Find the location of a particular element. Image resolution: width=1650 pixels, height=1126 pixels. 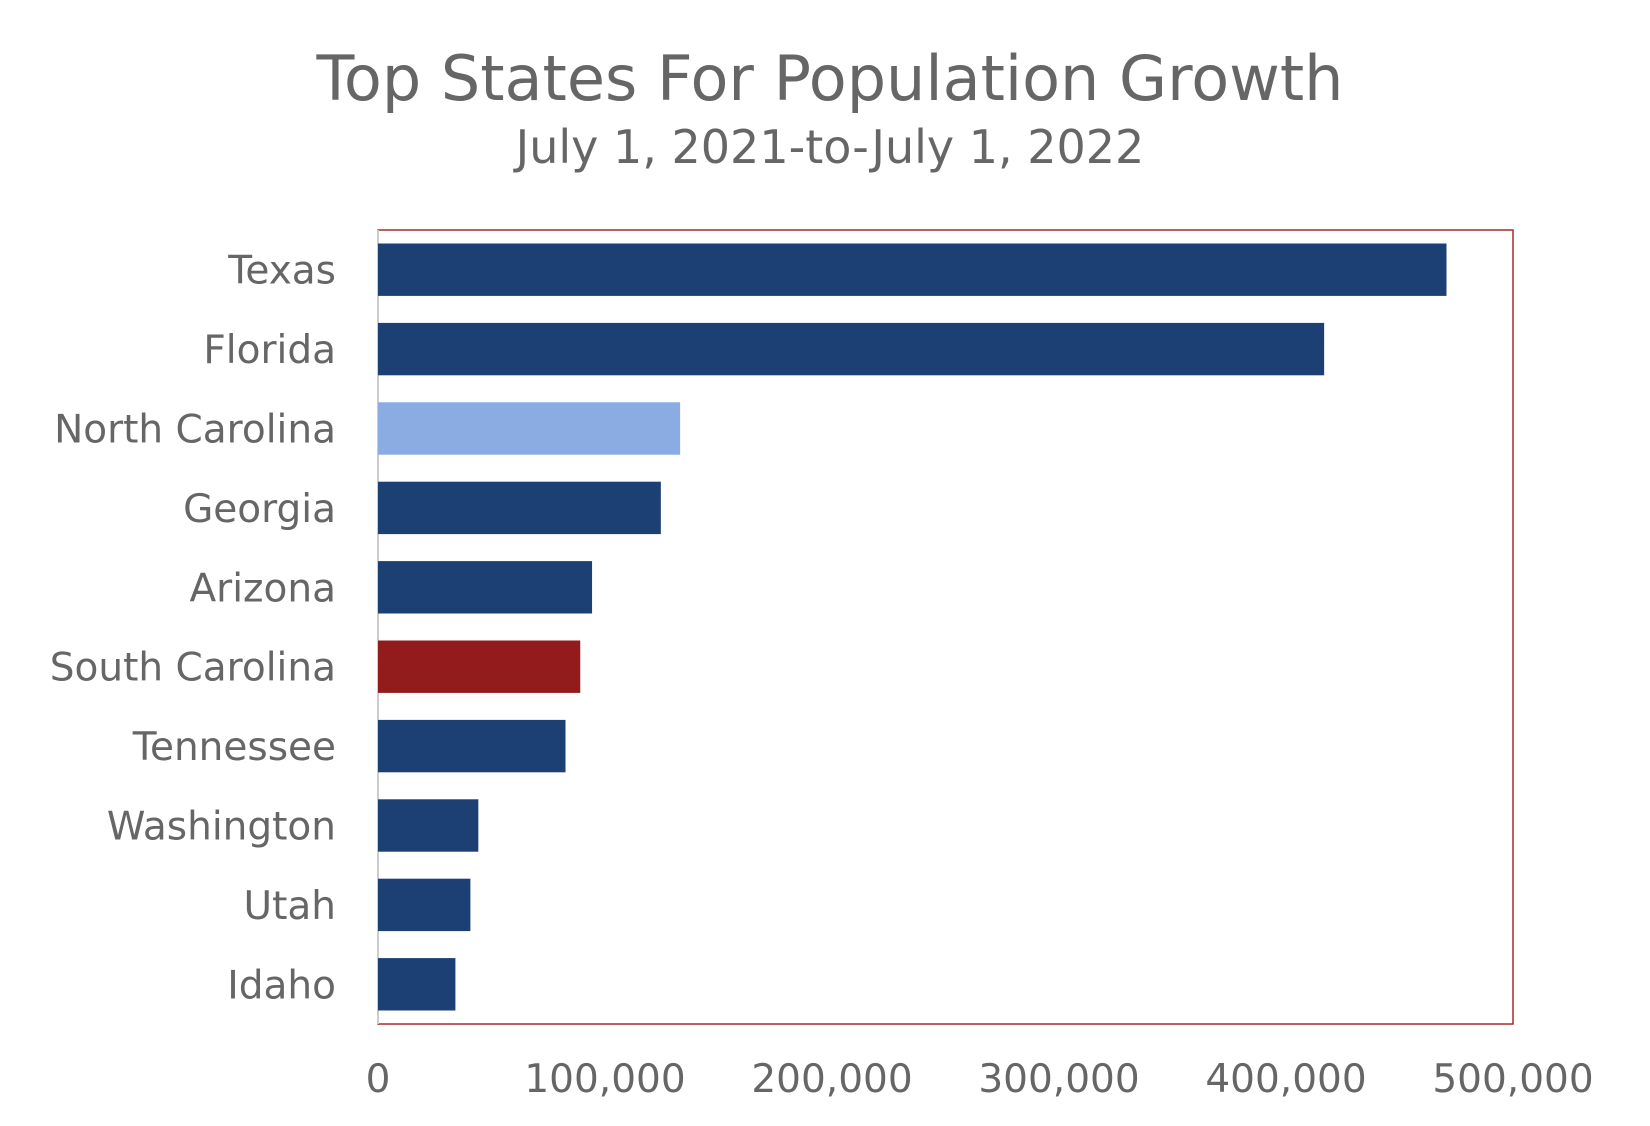

bar-tennessee is located at coordinates (472, 746).